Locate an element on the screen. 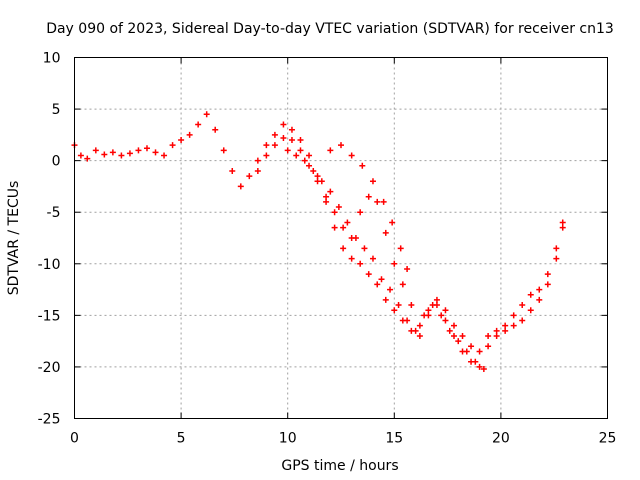  y-tick-label: -5 is located at coordinates (54, 213).